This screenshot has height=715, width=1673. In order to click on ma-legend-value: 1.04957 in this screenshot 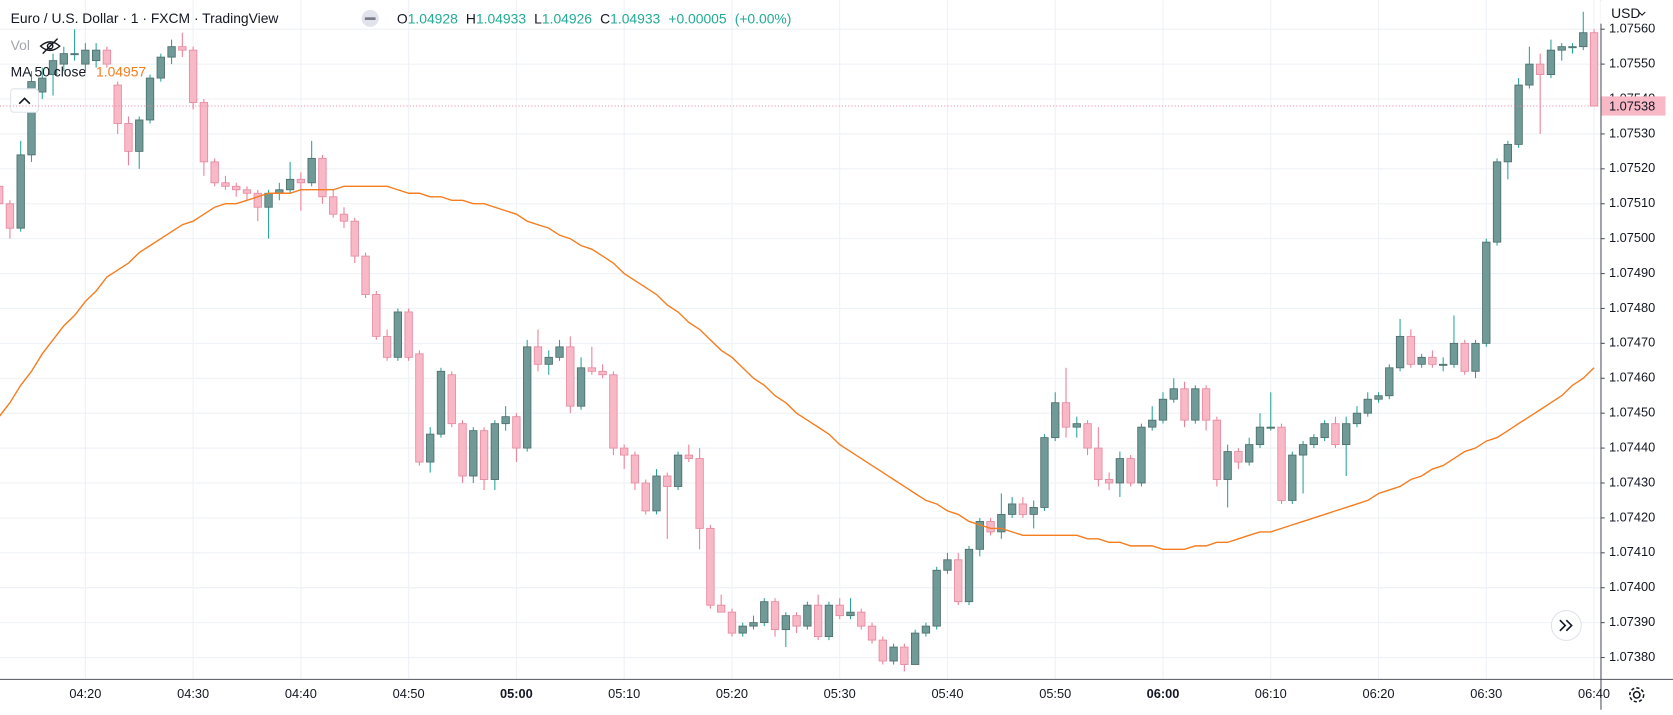, I will do `click(121, 71)`.